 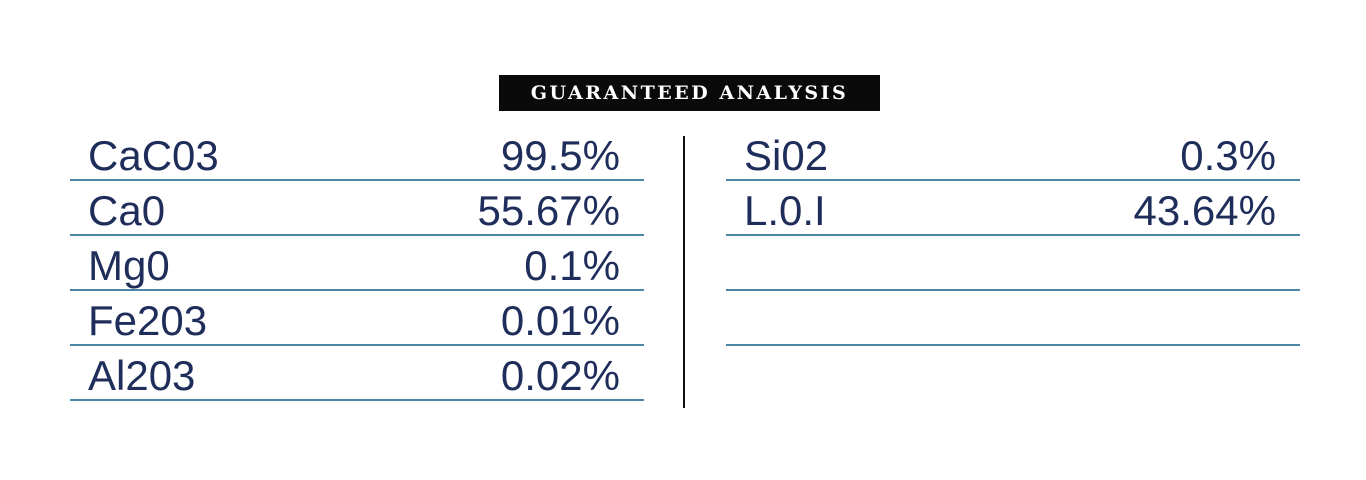 I want to click on analysis-row: L.0.I 43.64%, so click(x=1013, y=208).